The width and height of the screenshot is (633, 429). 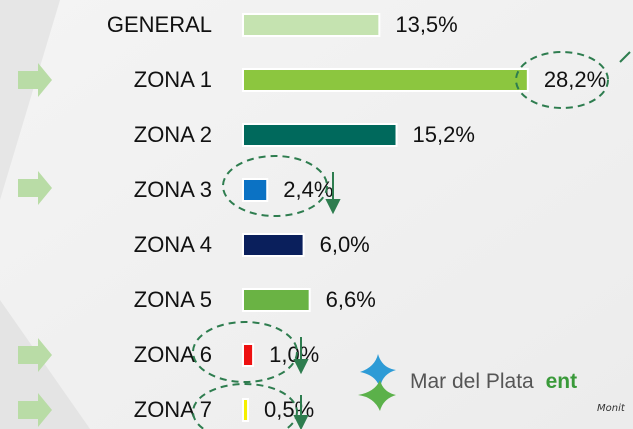 What do you see at coordinates (308, 189) in the screenshot?
I see `value-label: 2,4%` at bounding box center [308, 189].